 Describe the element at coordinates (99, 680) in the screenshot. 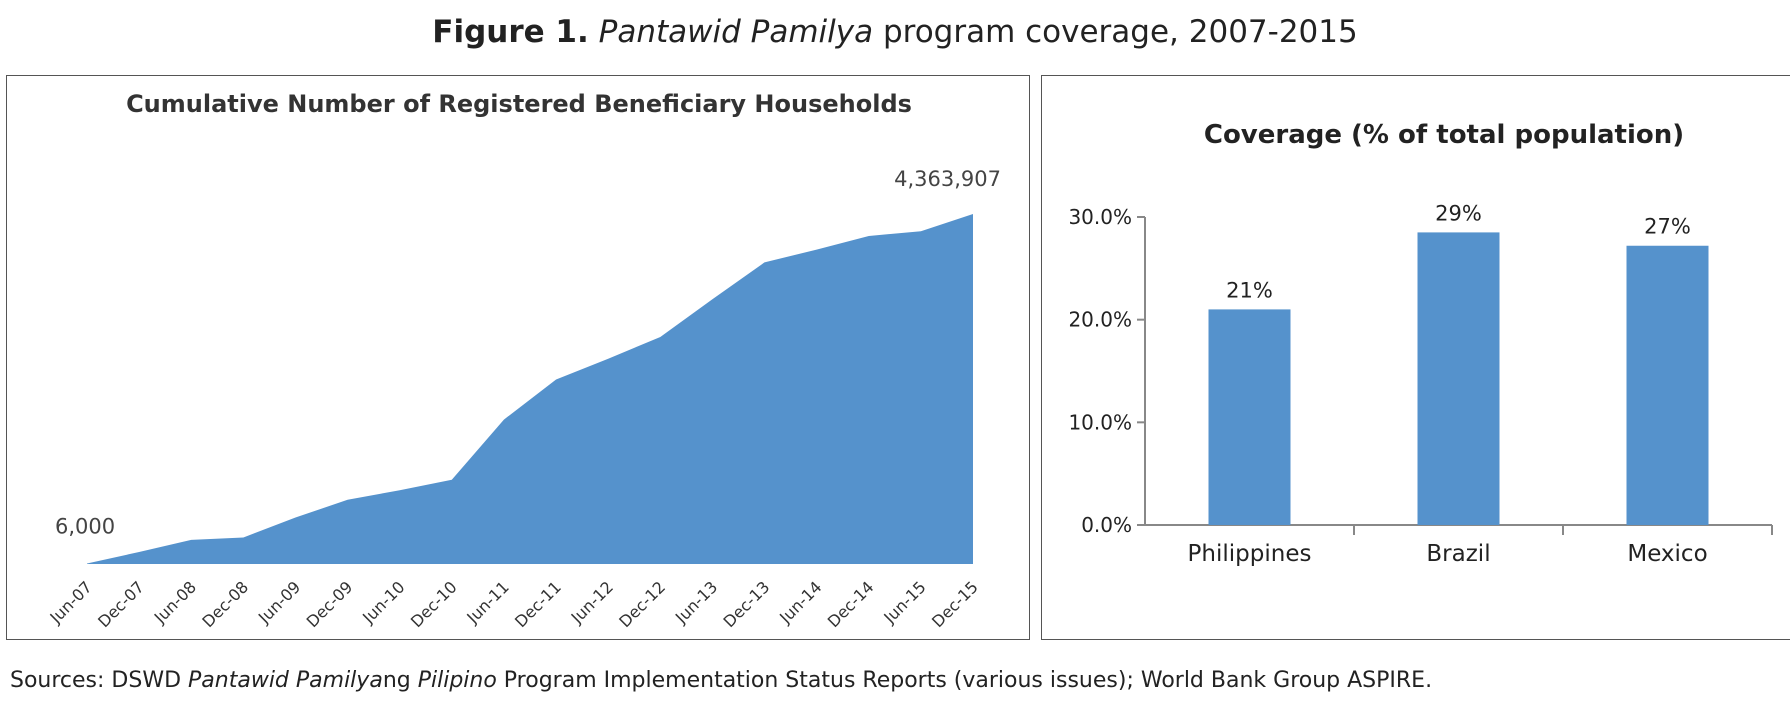

I see `source-prefix: Sources: DSWD` at that location.